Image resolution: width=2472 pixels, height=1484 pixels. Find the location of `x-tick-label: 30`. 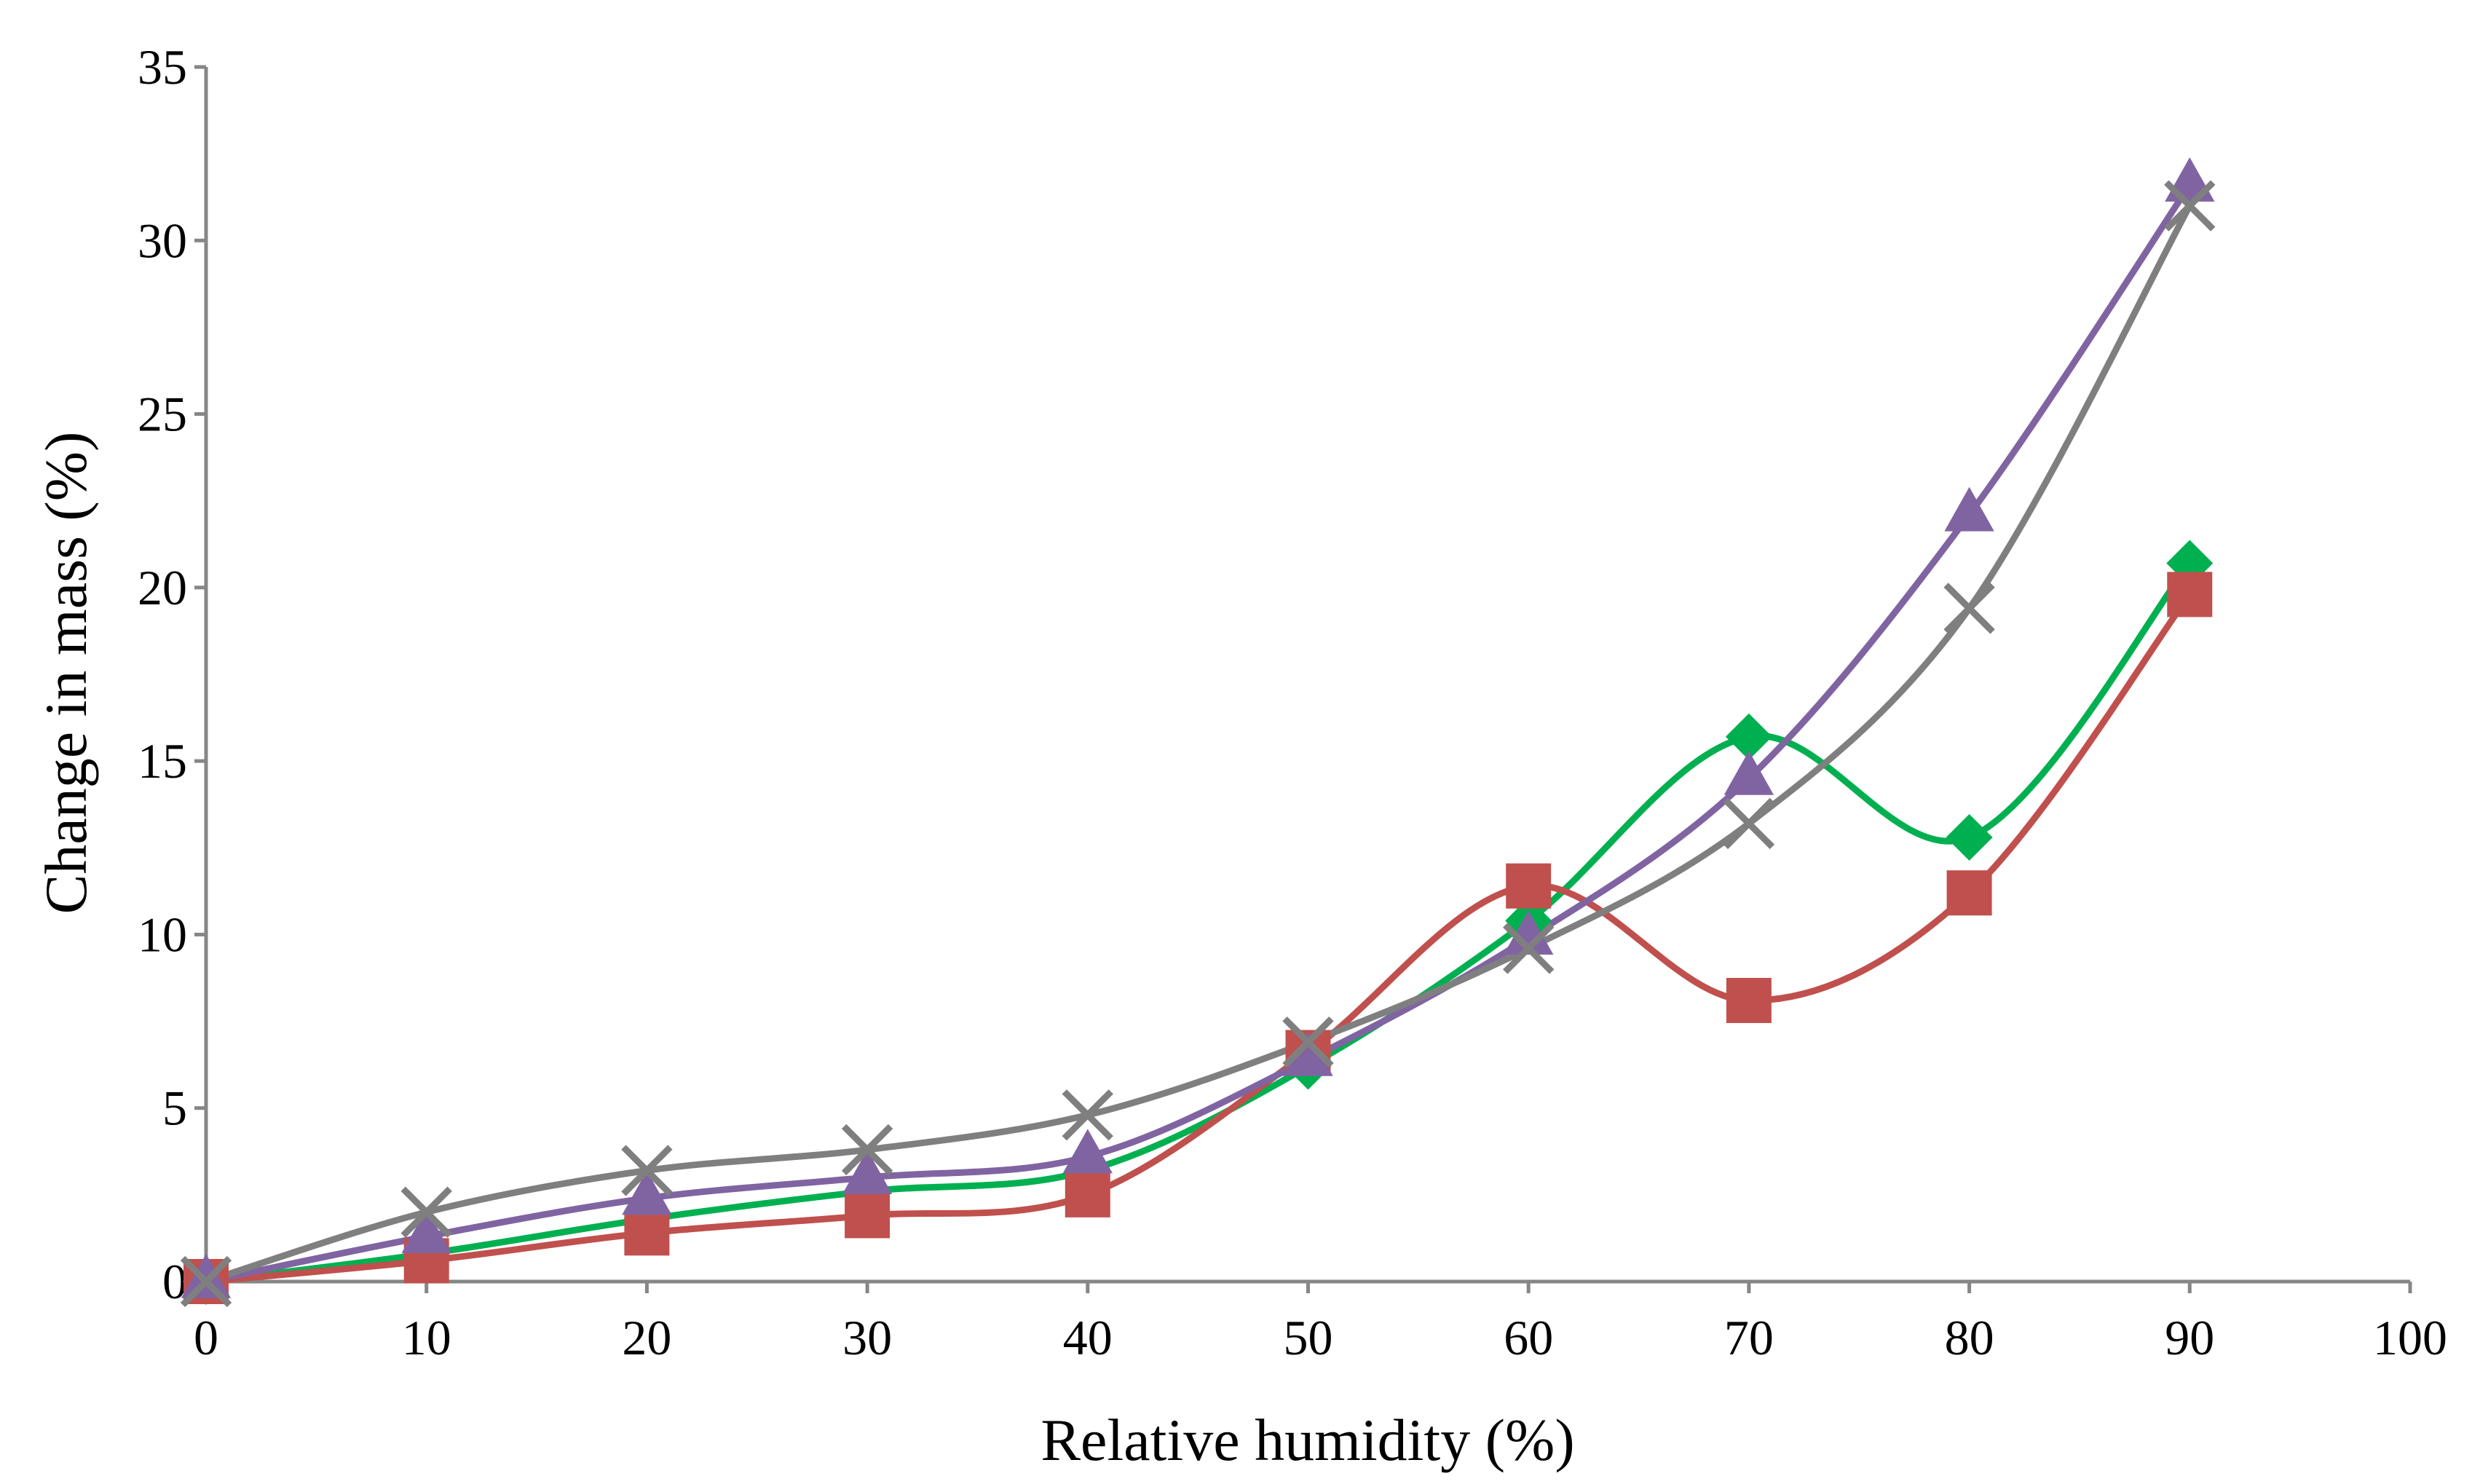

x-tick-label: 30 is located at coordinates (867, 1337).